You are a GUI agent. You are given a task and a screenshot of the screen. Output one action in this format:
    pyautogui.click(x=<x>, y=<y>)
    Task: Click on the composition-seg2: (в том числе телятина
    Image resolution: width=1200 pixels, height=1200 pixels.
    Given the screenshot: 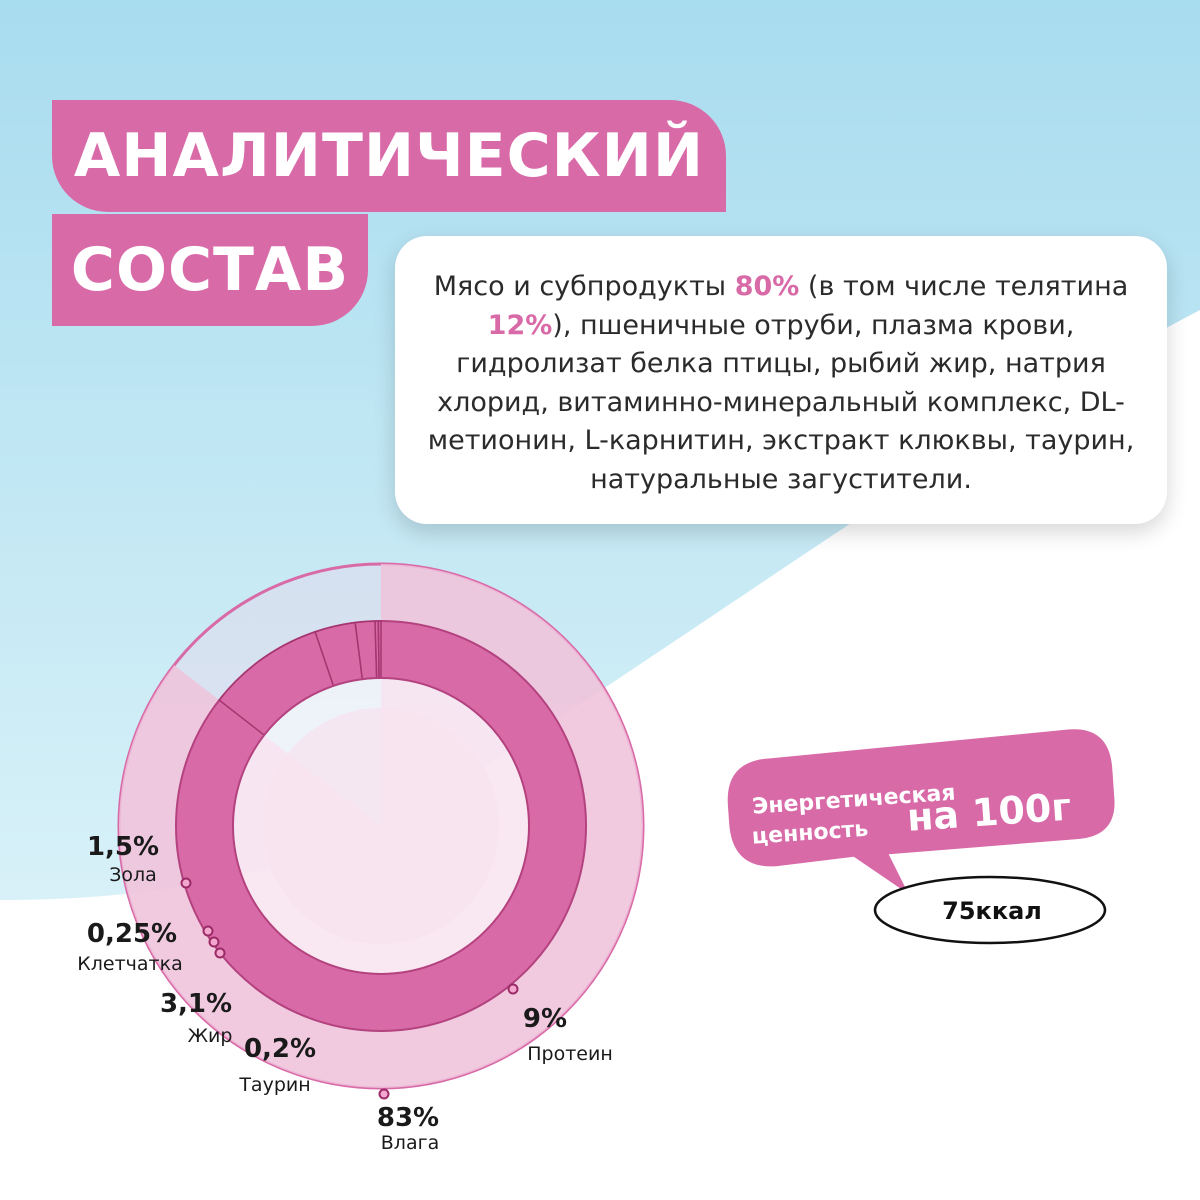 What is the action you would take?
    pyautogui.click(x=964, y=286)
    